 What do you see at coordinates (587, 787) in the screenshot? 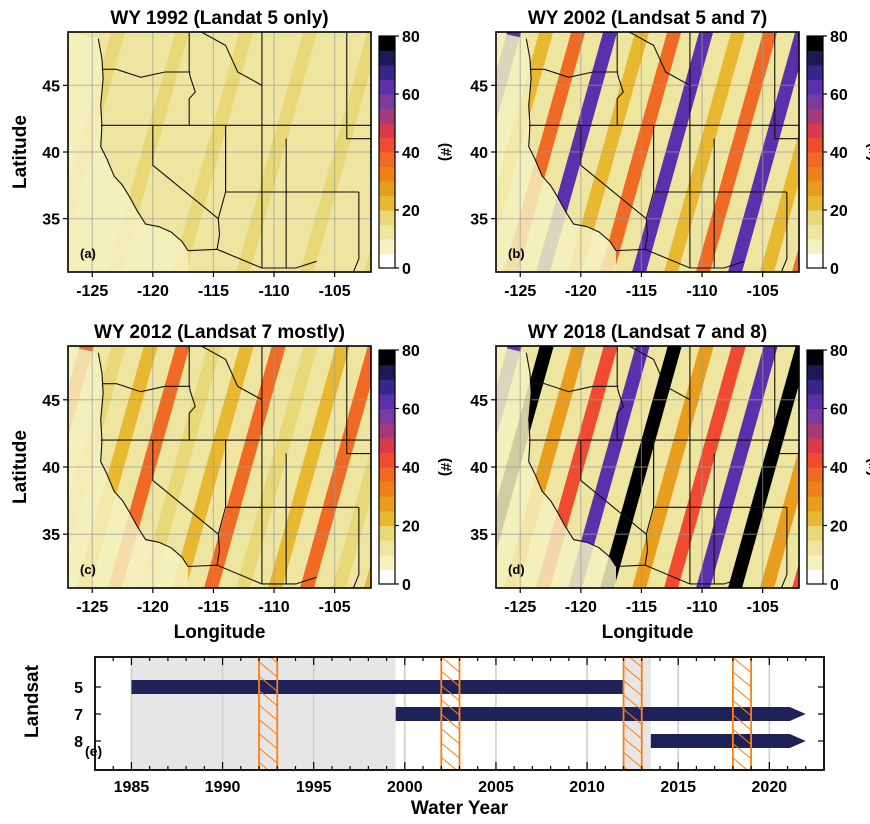
I see `x-tick-label: 2010` at bounding box center [587, 787].